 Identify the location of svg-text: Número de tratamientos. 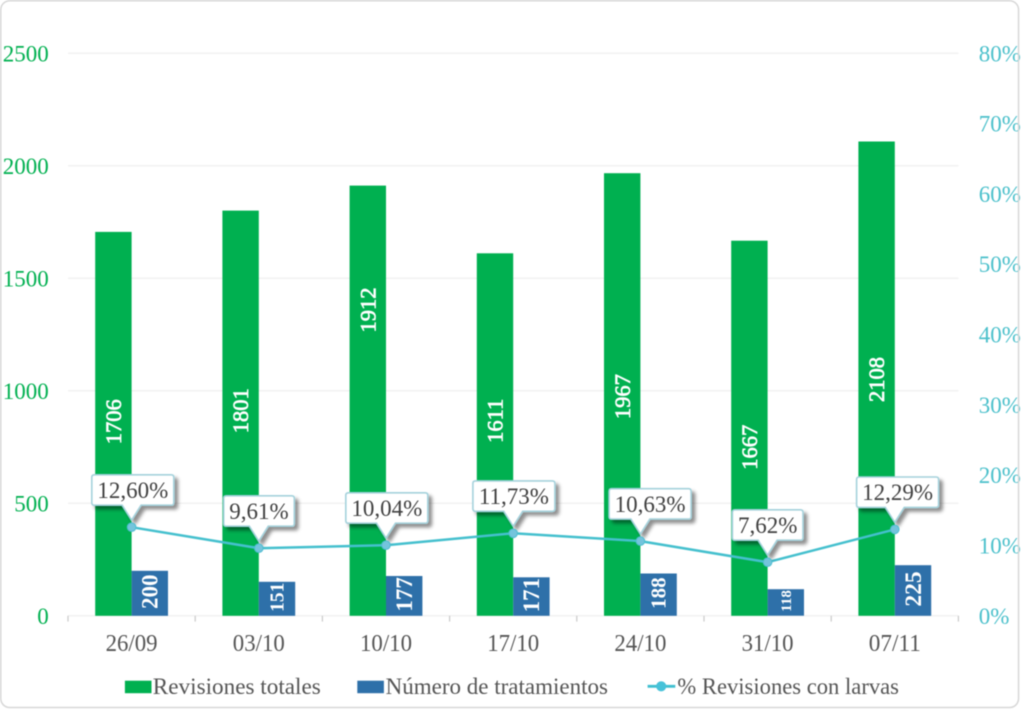
(497, 686).